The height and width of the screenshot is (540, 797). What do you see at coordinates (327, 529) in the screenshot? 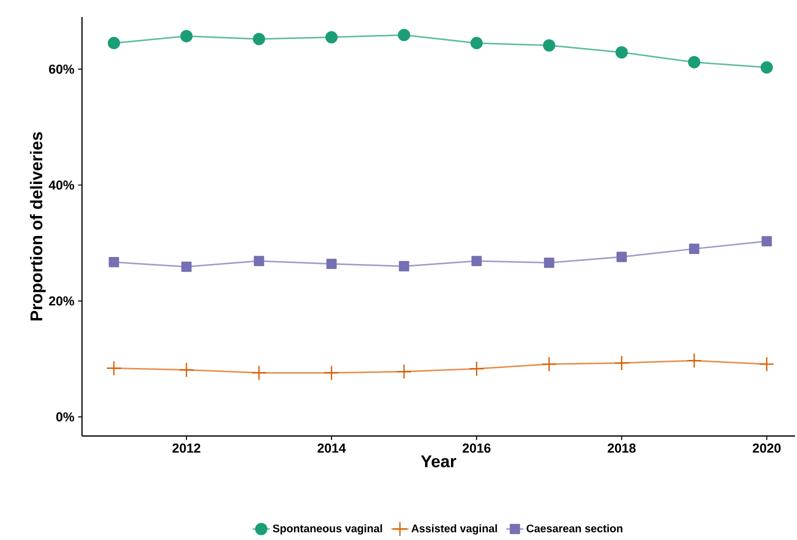
I see `legend-label: Spontaneous vaginal` at bounding box center [327, 529].